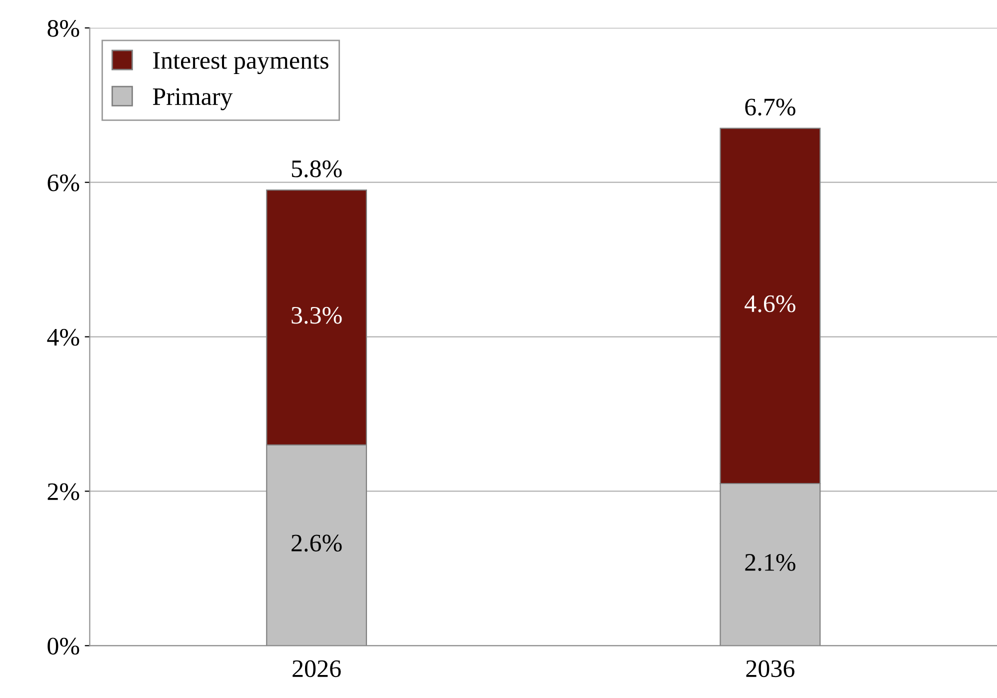 Image resolution: width=997 pixels, height=698 pixels. What do you see at coordinates (240, 63) in the screenshot?
I see `legend-label: Interest payments` at bounding box center [240, 63].